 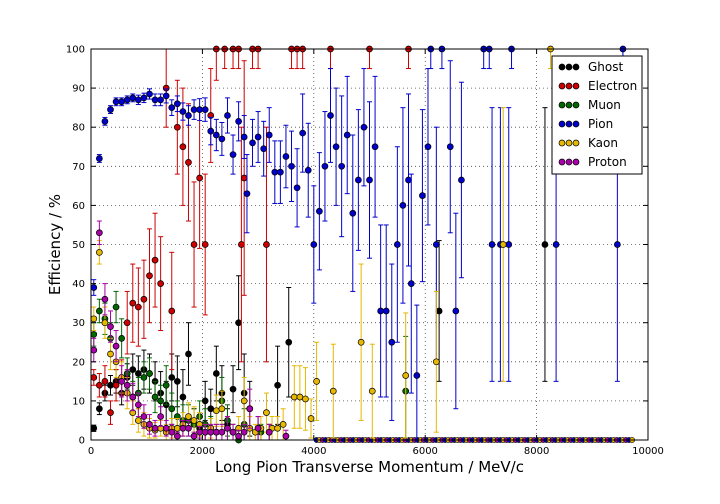 I want to click on legend-item-proton: Proton, so click(x=592, y=162).